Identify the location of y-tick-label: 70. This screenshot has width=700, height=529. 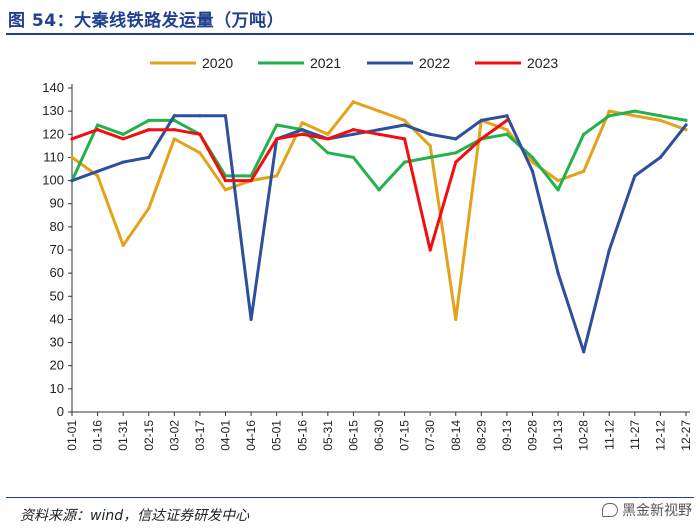
(57, 249).